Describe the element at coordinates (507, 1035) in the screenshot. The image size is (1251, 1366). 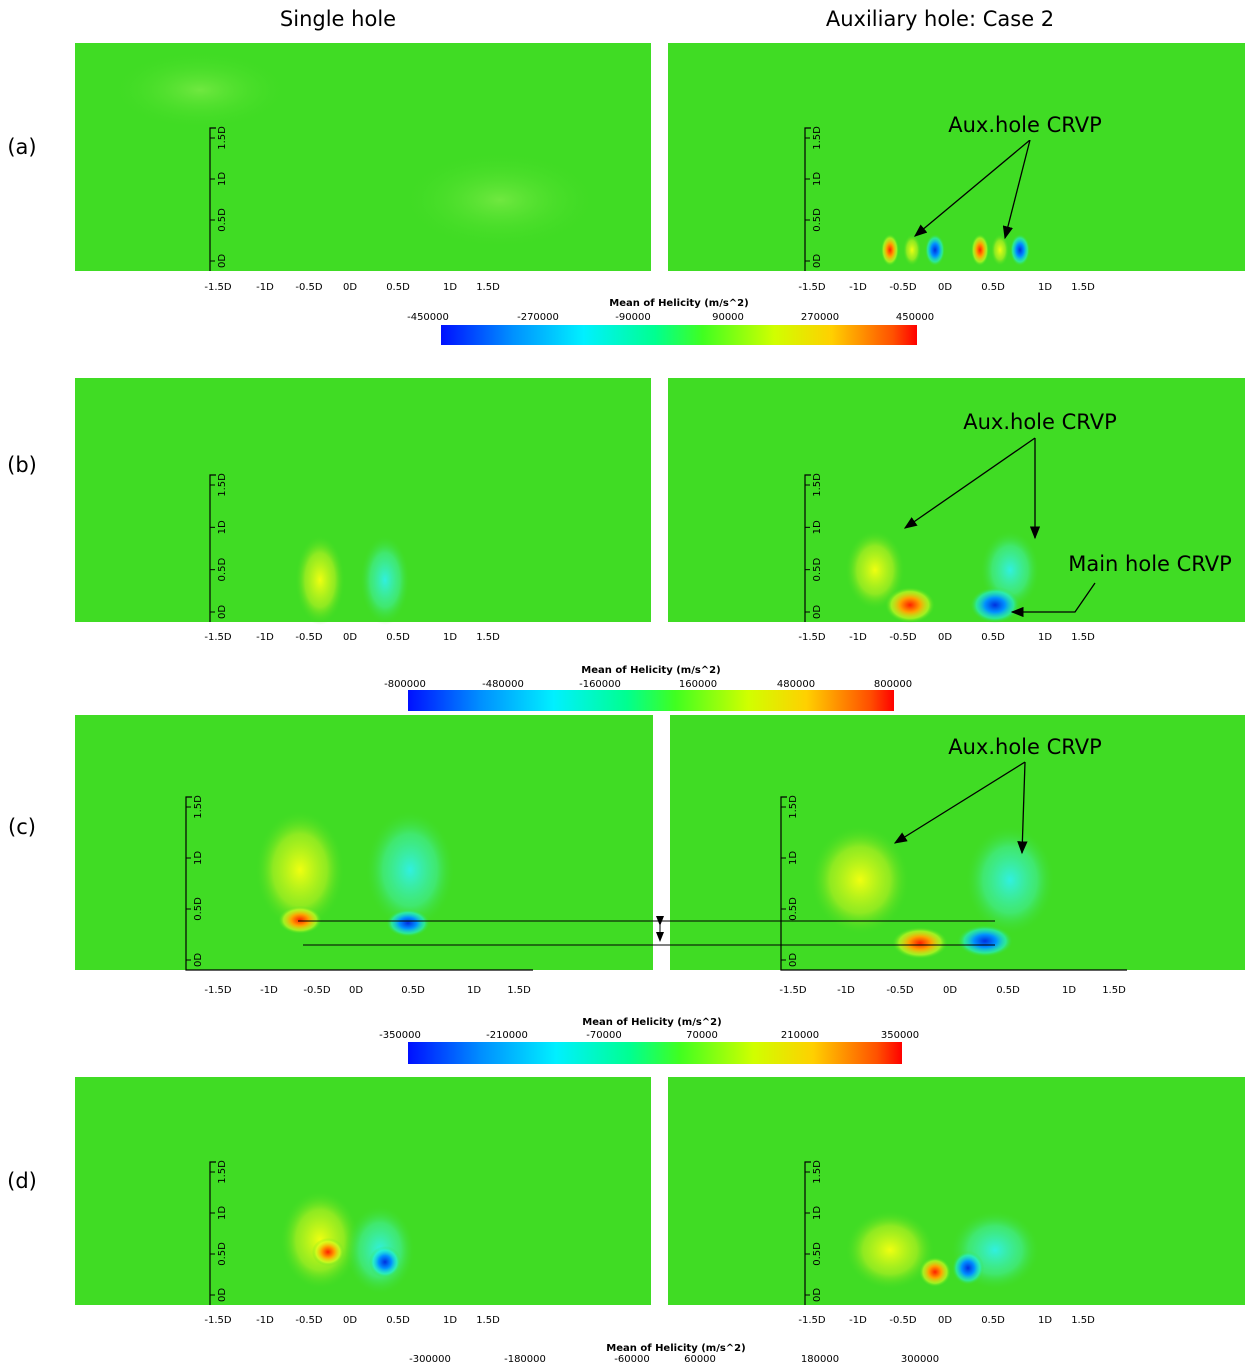
I see `colorbar-tick-label: -210000` at that location.